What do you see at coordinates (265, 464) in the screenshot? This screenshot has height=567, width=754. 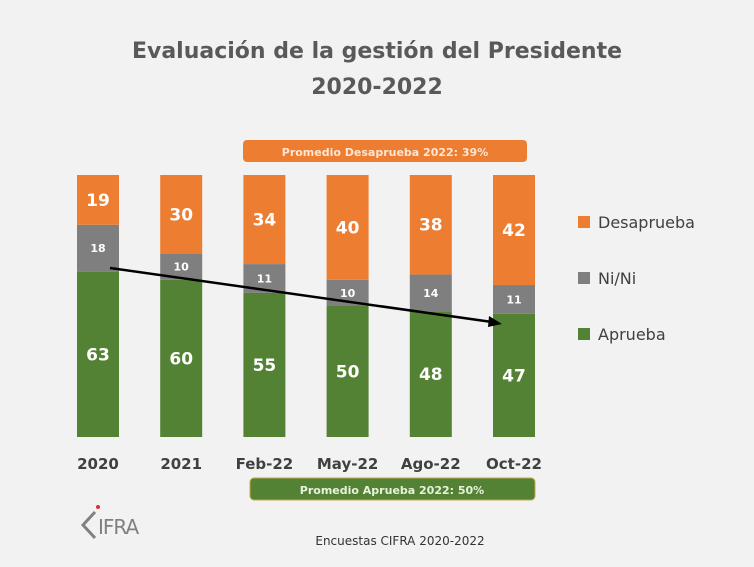 I see `x-tick-label: Feb-22` at bounding box center [265, 464].